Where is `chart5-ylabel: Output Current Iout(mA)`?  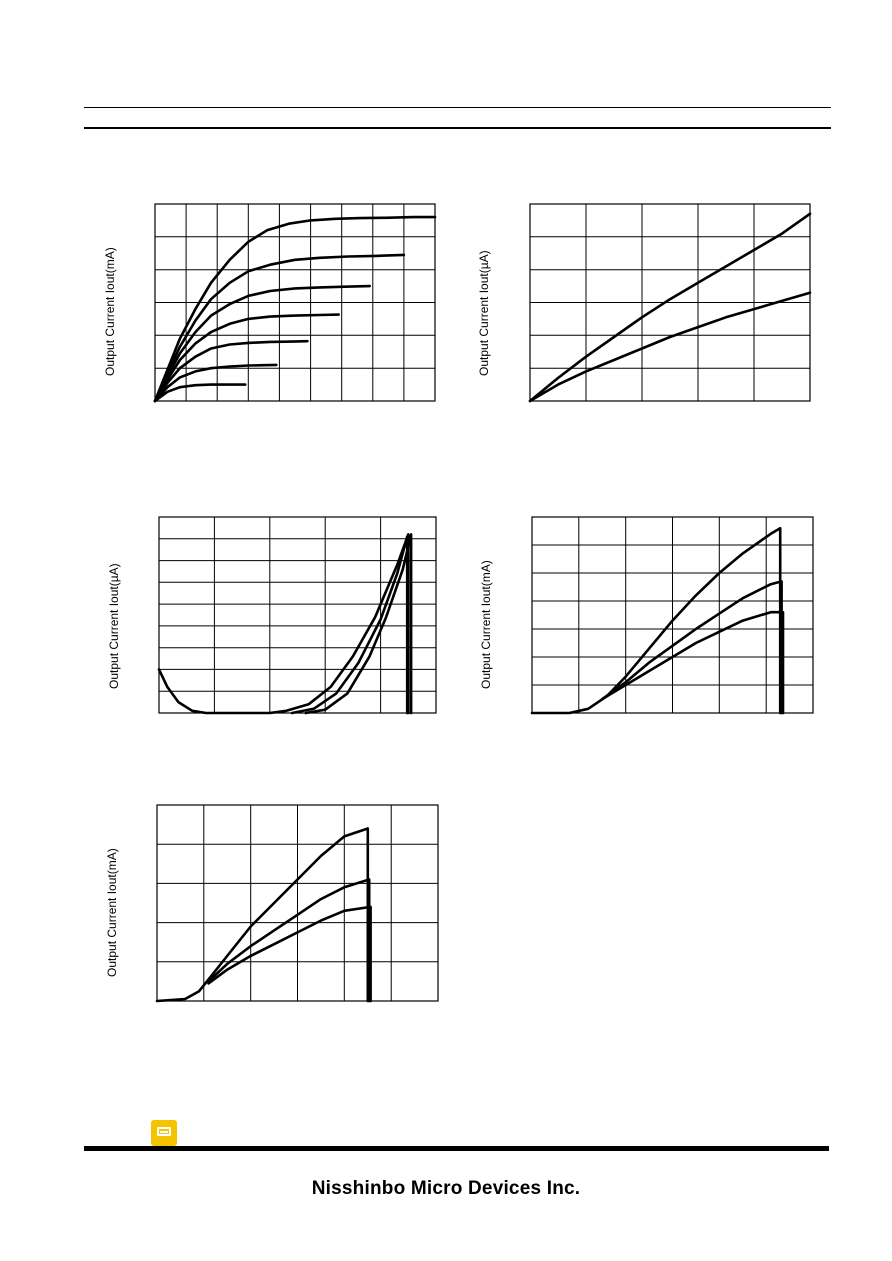 chart5-ylabel: Output Current Iout(mA) is located at coordinates (112, 912).